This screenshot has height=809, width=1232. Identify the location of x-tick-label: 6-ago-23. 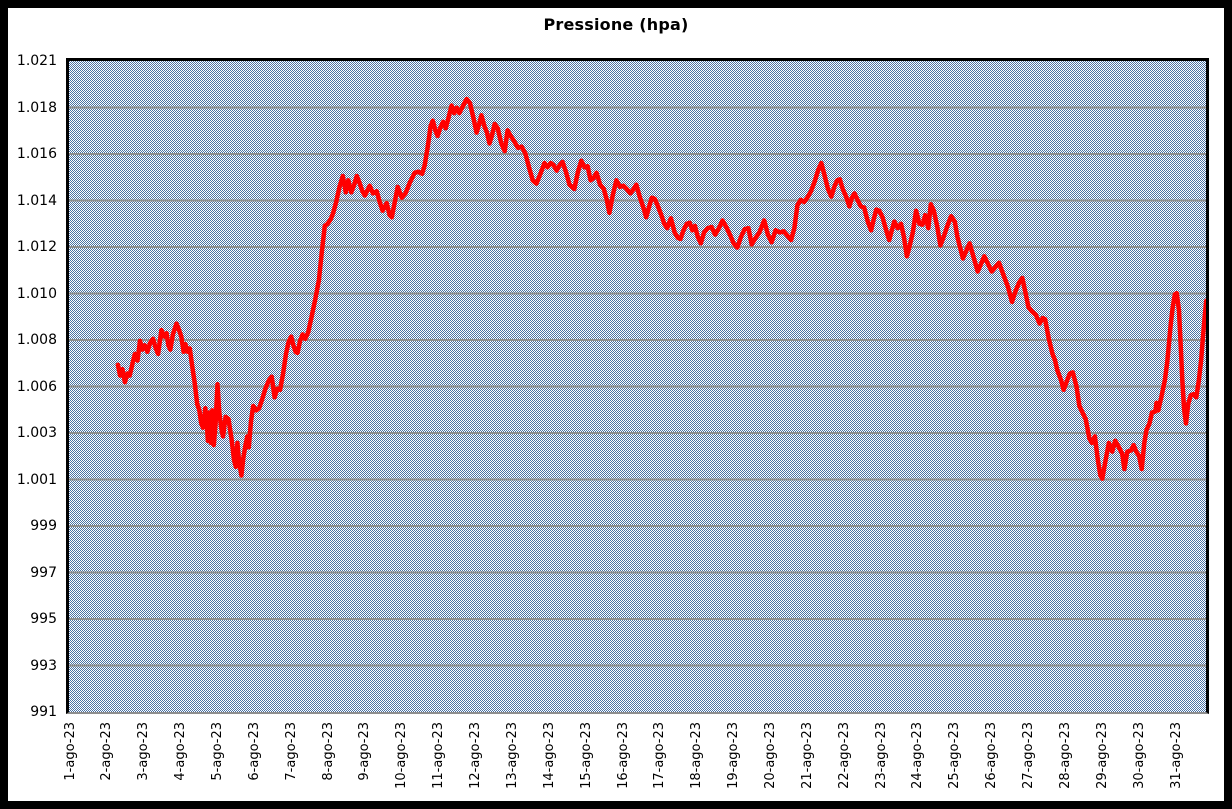
(254, 751).